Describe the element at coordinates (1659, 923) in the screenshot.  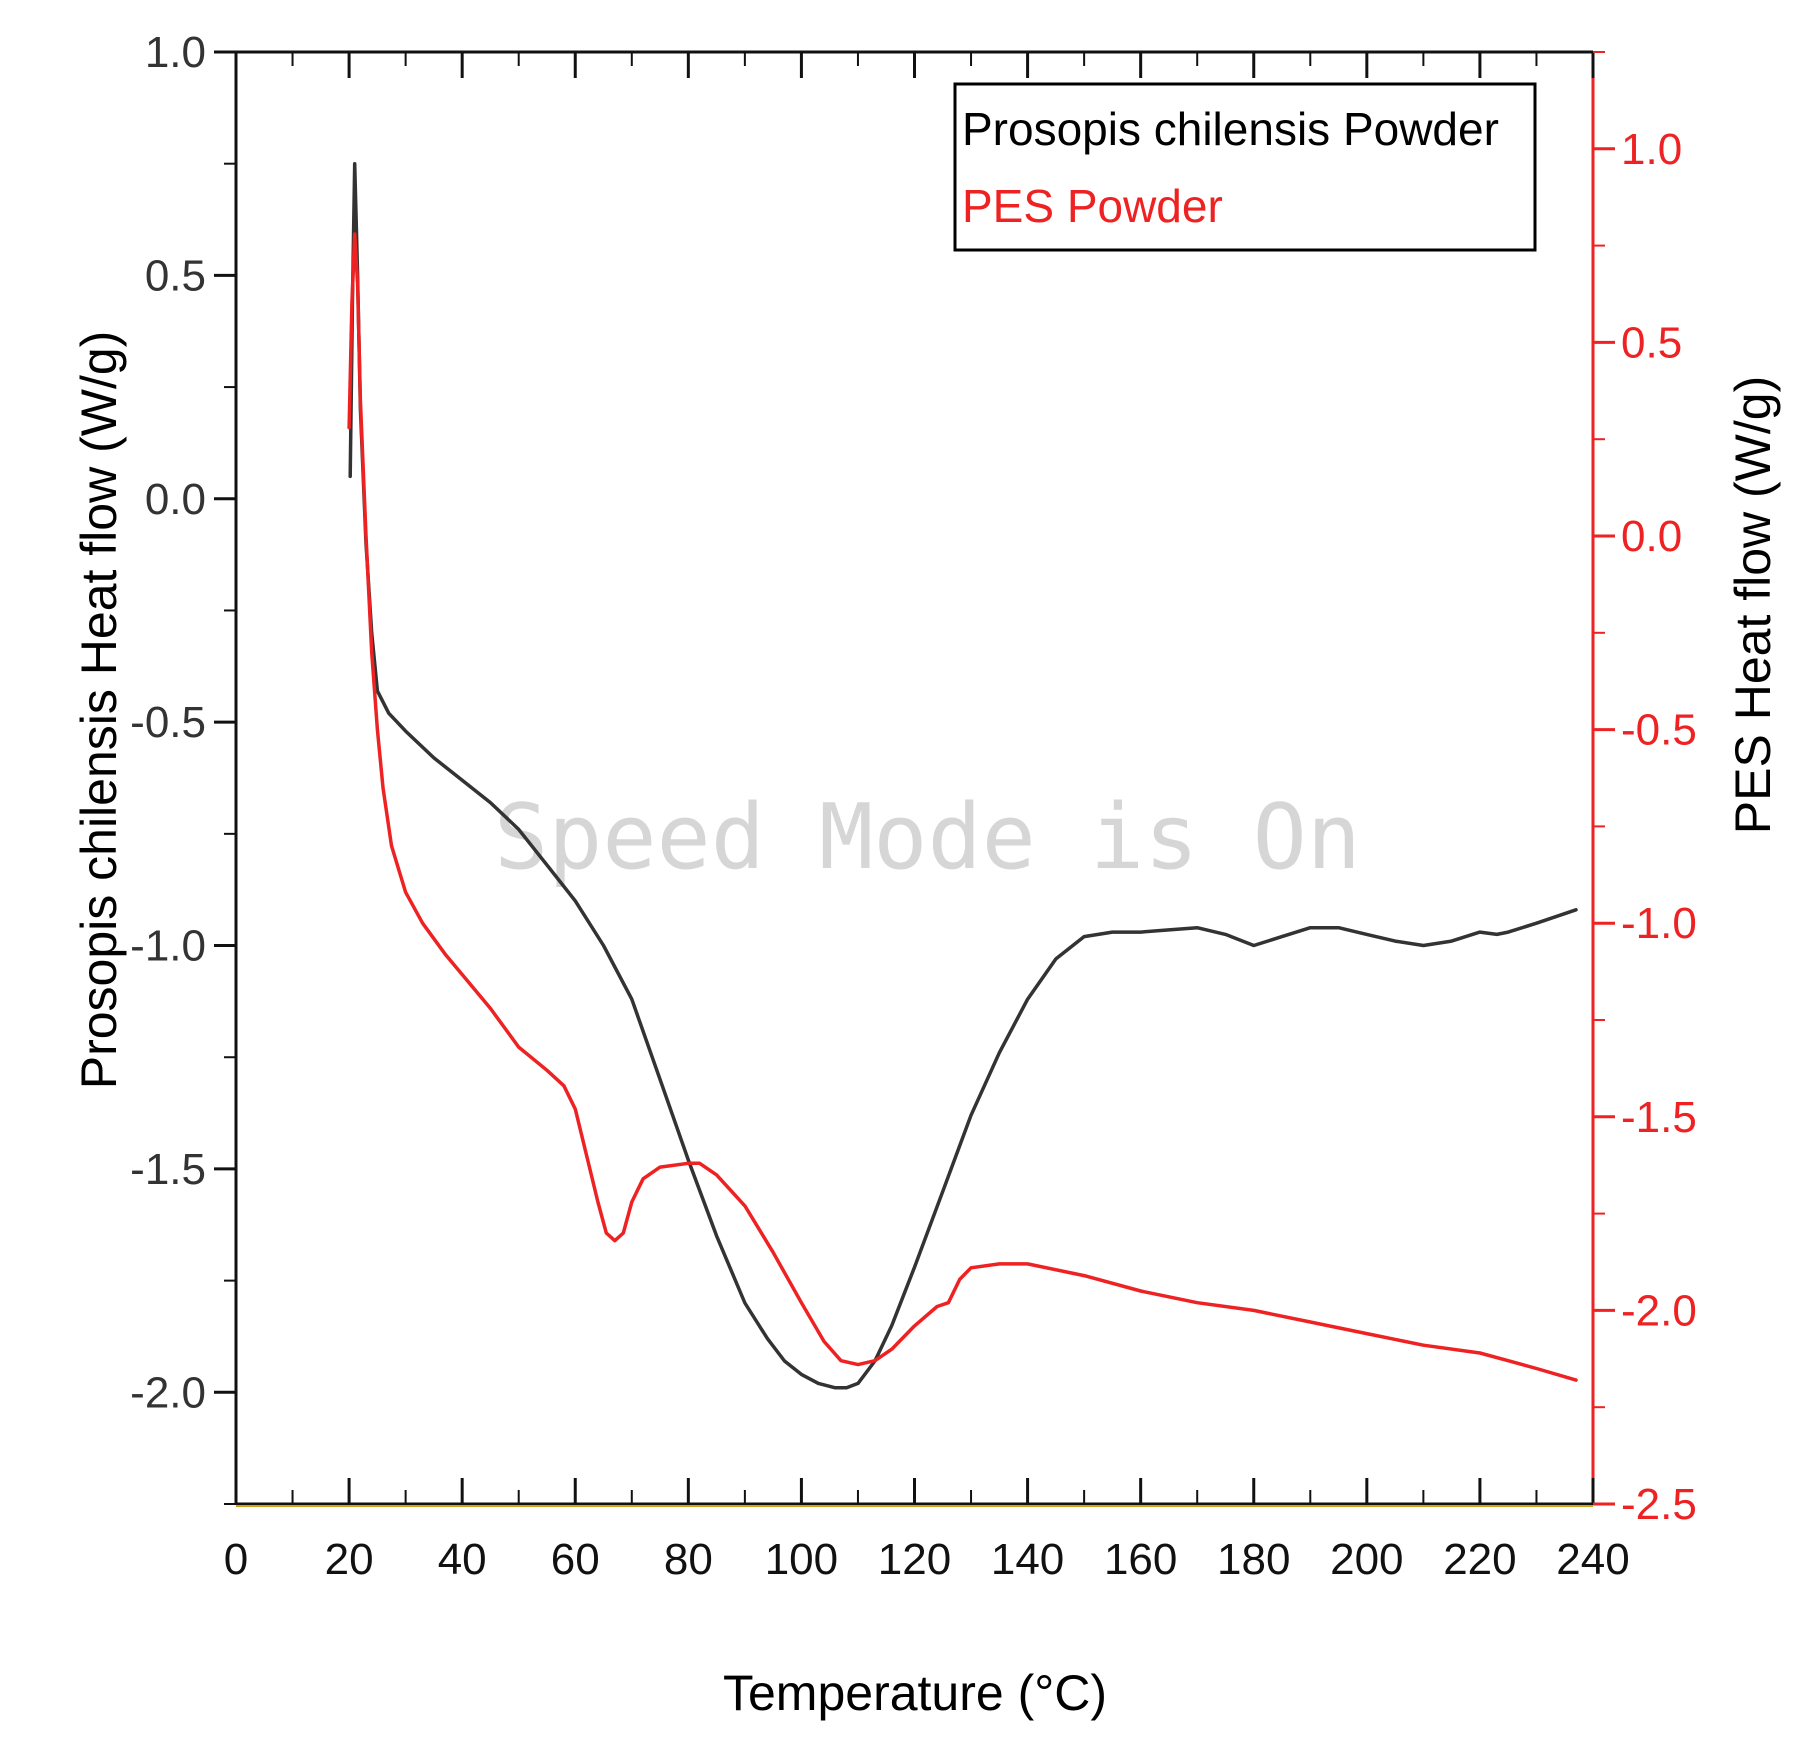
I see `right-y-tick-label: -1.0` at that location.